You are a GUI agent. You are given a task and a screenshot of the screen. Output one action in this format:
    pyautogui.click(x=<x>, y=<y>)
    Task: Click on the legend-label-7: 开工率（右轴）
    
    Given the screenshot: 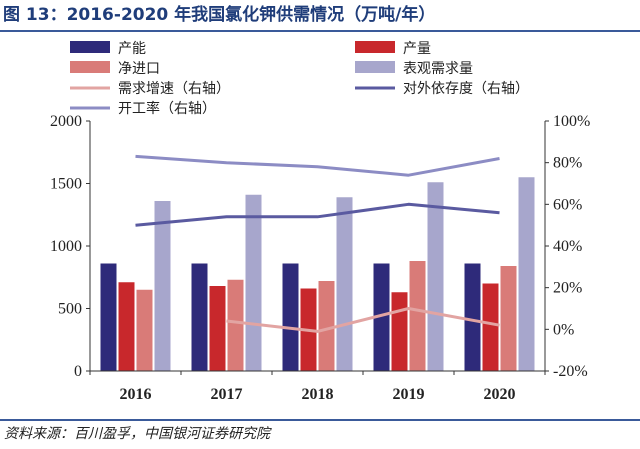 What is the action you would take?
    pyautogui.click(x=167, y=108)
    